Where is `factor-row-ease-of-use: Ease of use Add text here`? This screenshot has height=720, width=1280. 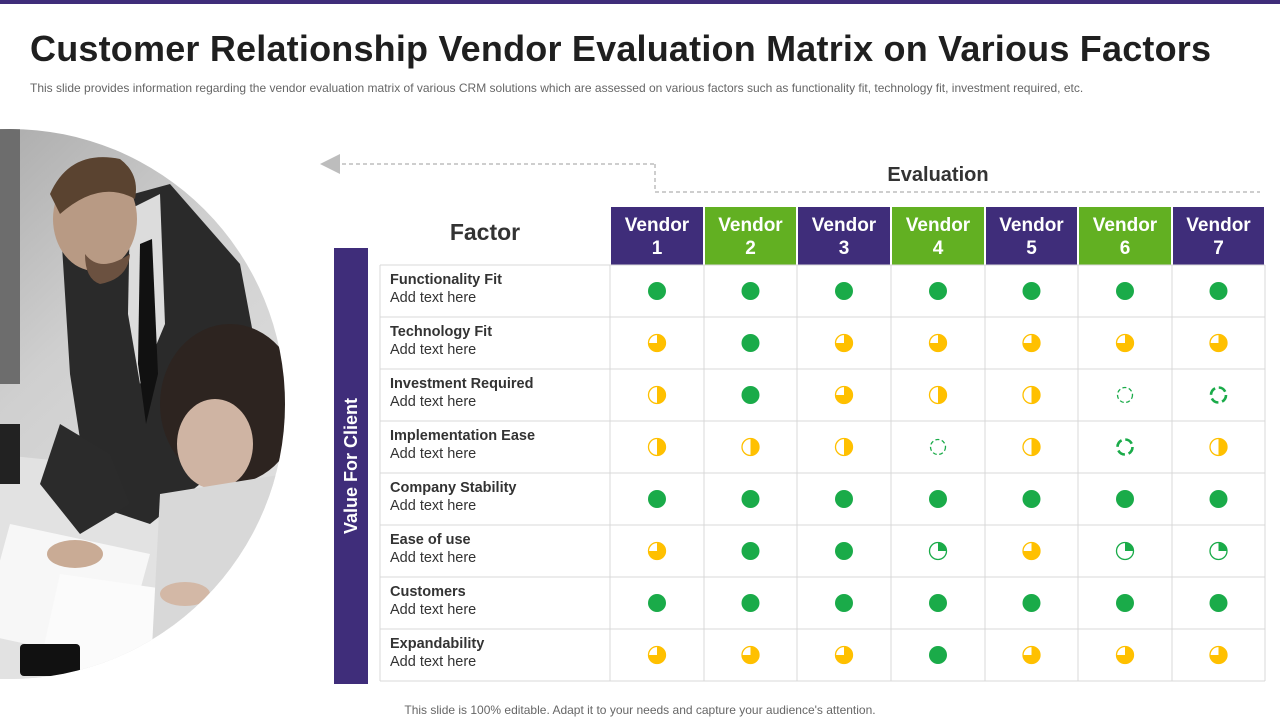
factor-row-ease-of-use: Ease of use Add text here is located at coordinates (433, 549).